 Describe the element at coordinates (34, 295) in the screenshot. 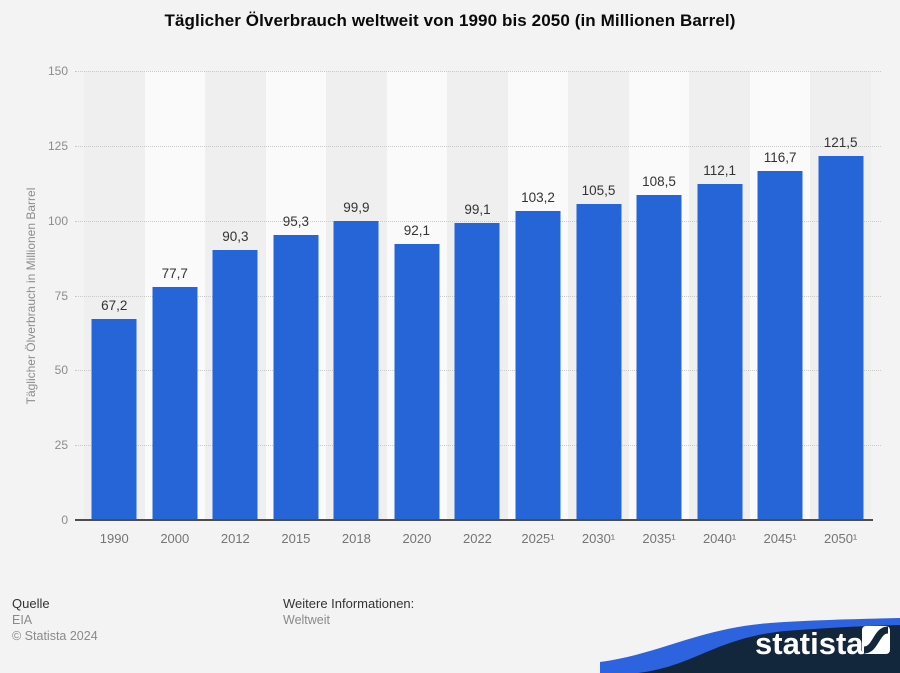

I see `y-axis-ticks: 0 25 50 75 100 125 150` at that location.